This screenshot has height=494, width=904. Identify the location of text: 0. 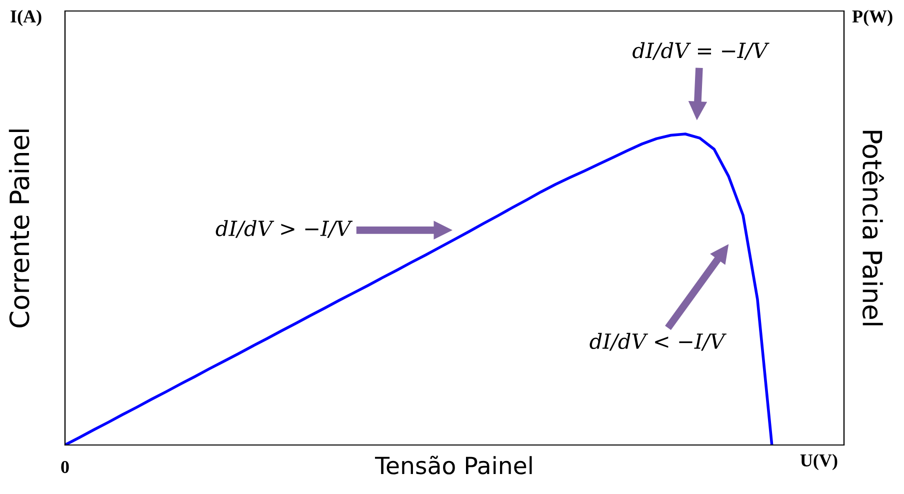
(65, 467).